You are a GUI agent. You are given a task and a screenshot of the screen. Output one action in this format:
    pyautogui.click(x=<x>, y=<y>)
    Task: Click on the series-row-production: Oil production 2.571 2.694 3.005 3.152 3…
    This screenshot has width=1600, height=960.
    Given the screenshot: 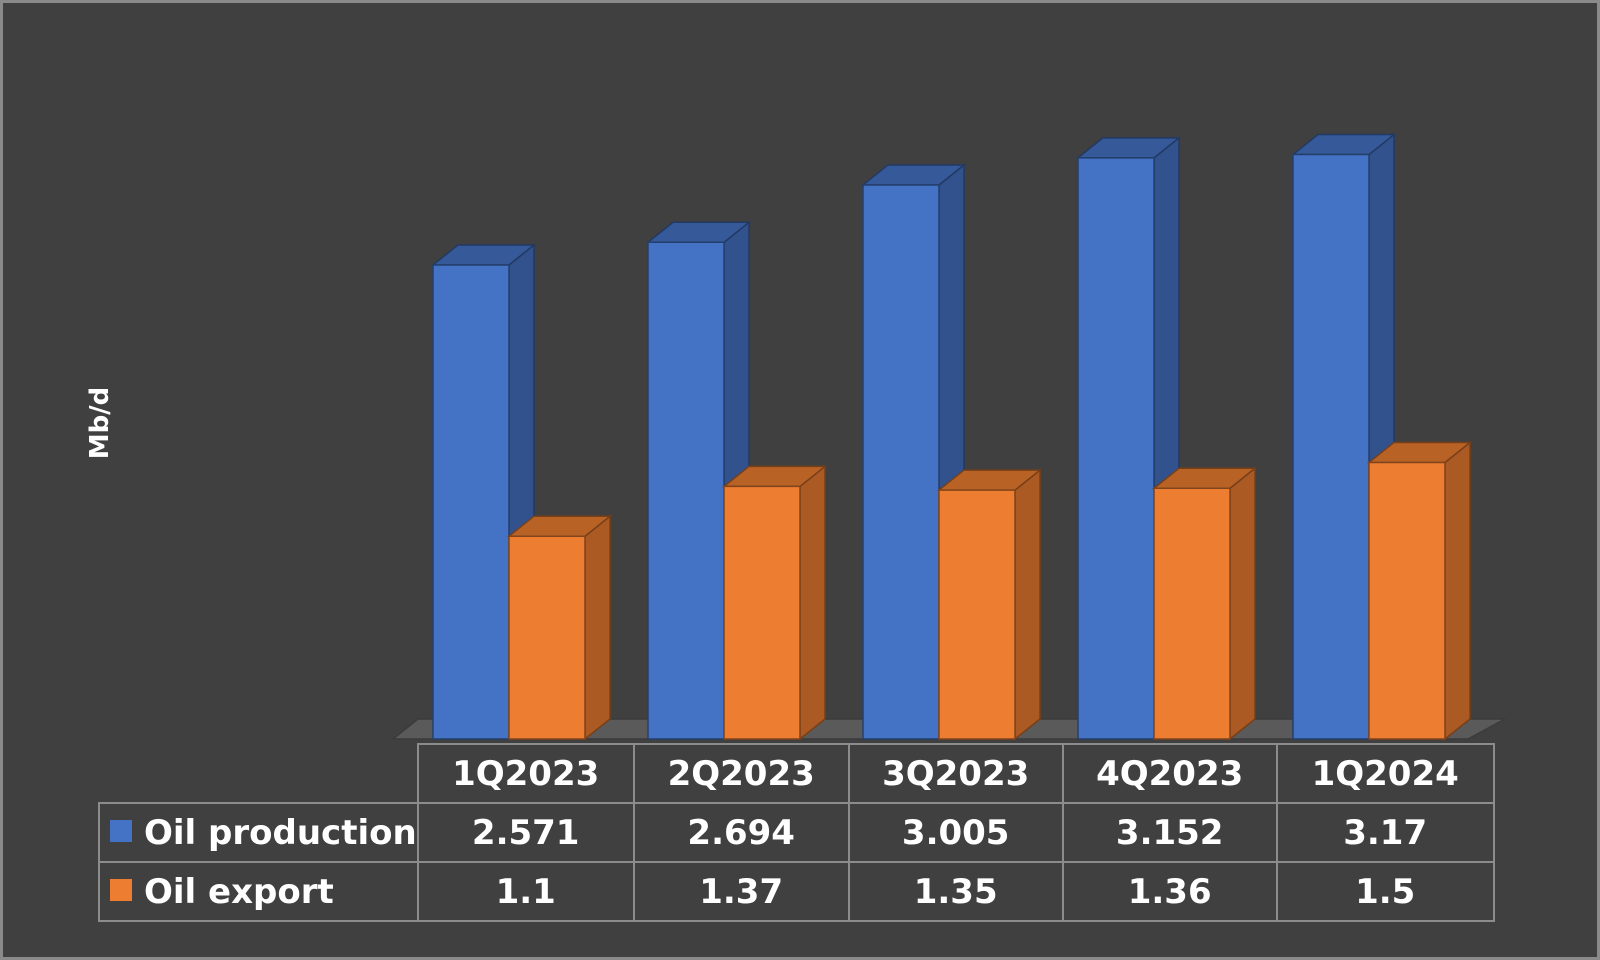 What is the action you would take?
    pyautogui.click(x=796, y=832)
    